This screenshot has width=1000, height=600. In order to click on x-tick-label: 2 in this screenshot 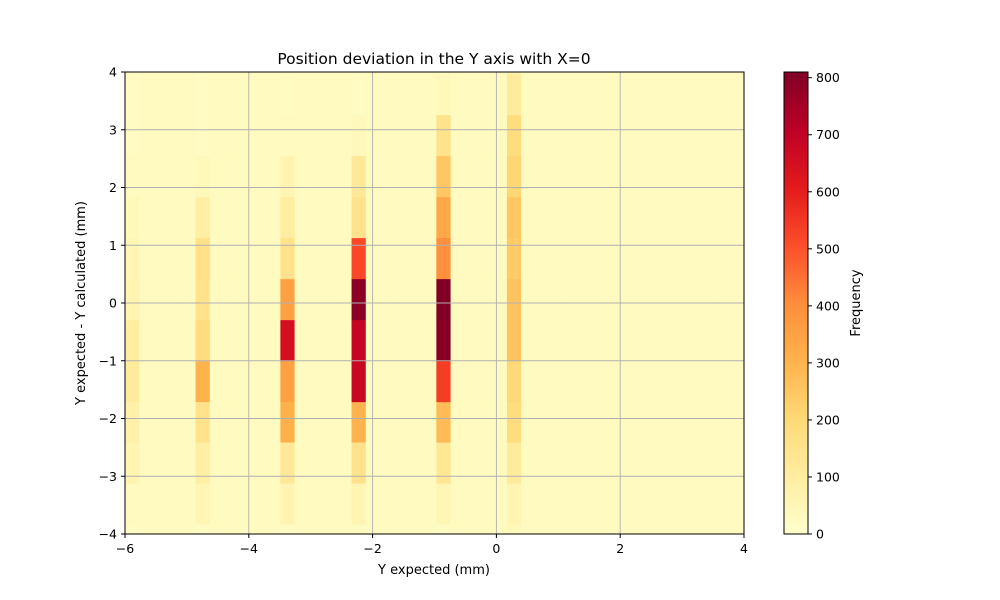, I will do `click(620, 548)`.